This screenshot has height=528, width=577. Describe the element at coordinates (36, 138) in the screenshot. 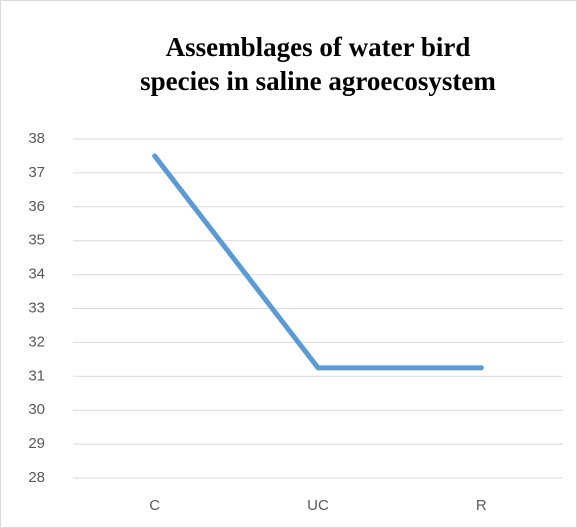

I see `y-tick-label: 38` at that location.